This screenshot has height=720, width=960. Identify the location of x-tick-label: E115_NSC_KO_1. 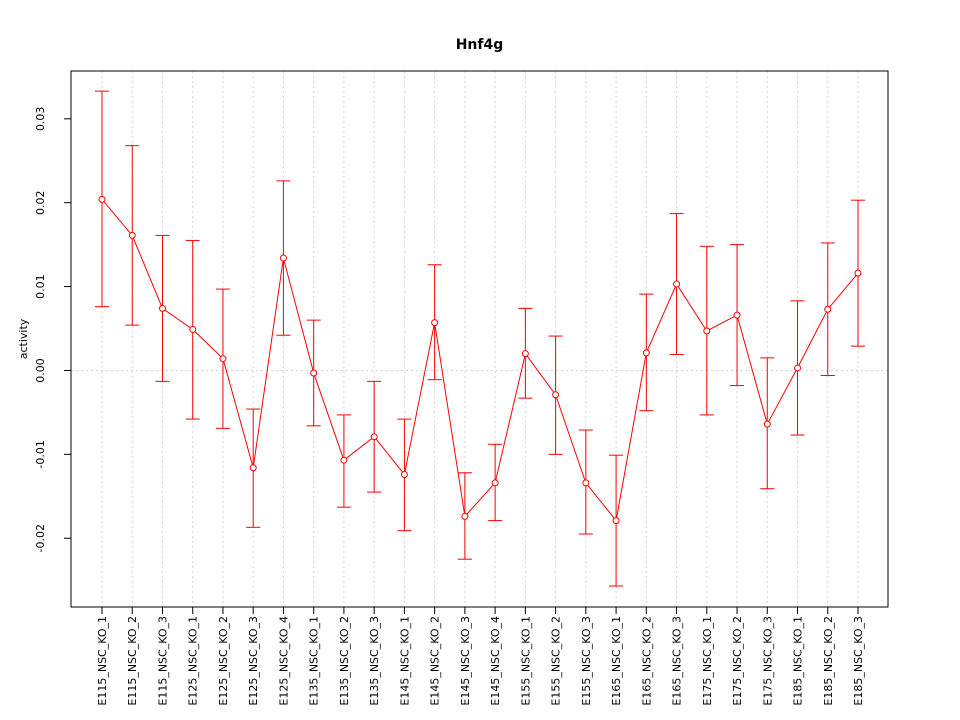
(102, 661).